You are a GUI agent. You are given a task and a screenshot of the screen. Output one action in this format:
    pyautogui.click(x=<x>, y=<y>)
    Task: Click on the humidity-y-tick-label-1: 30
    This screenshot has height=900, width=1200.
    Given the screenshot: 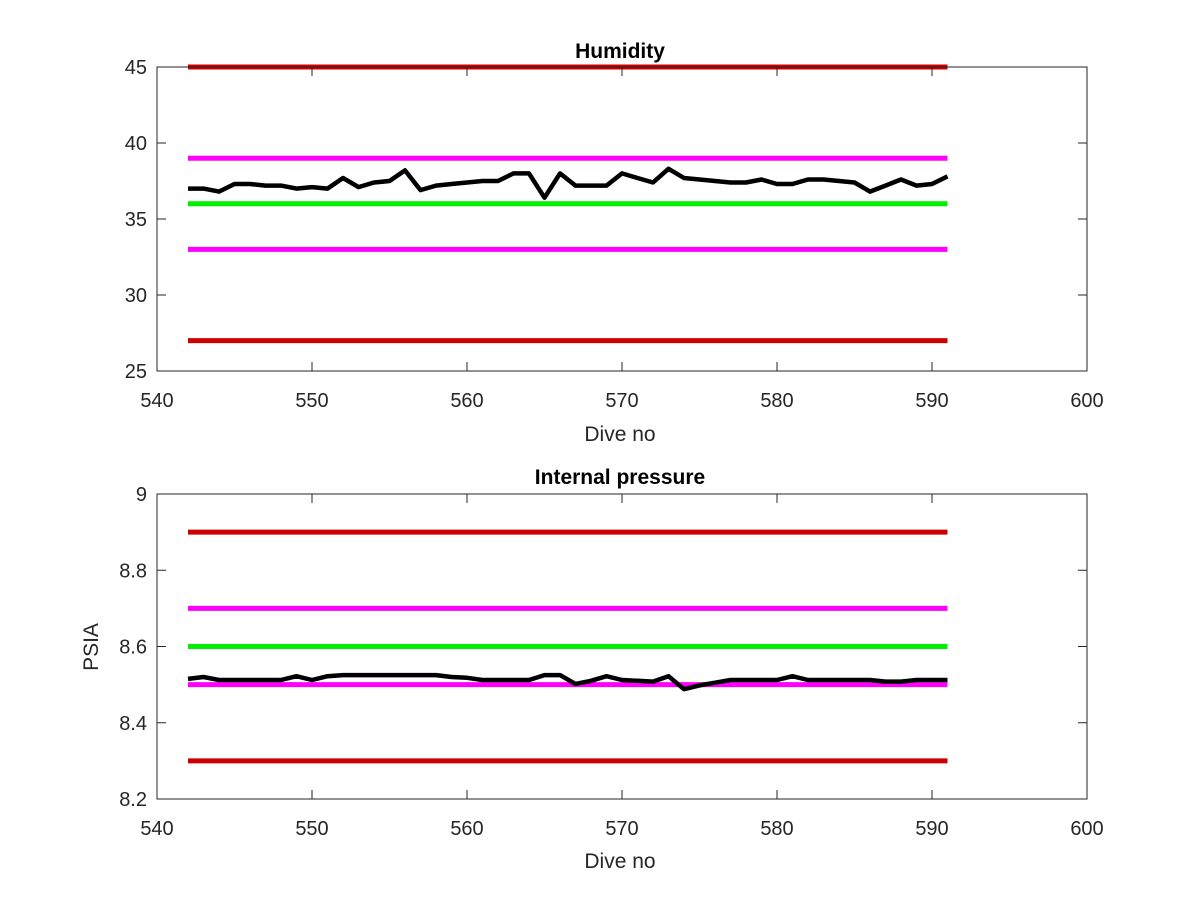 What is the action you would take?
    pyautogui.click(x=136, y=296)
    